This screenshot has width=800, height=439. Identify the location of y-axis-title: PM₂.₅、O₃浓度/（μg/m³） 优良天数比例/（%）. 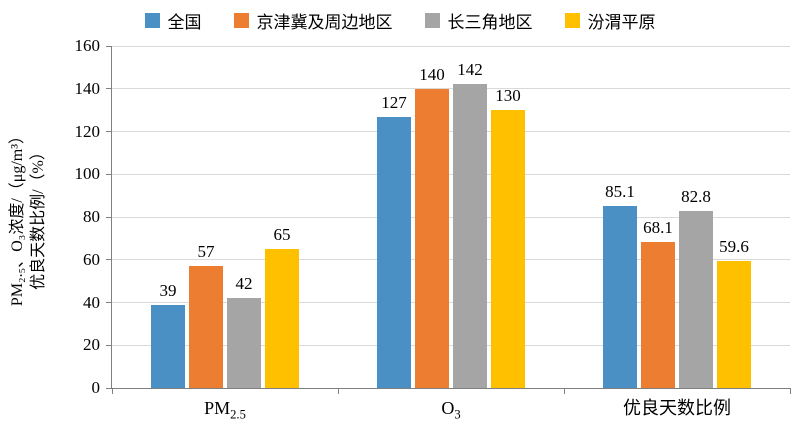
(28, 217).